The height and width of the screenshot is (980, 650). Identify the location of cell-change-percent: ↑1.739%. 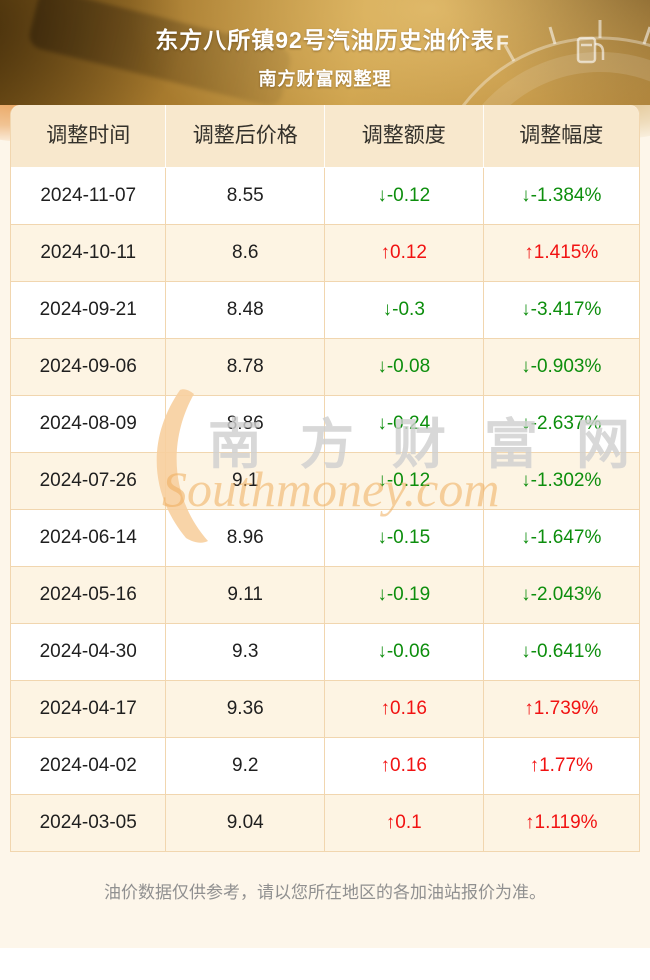
(561, 708).